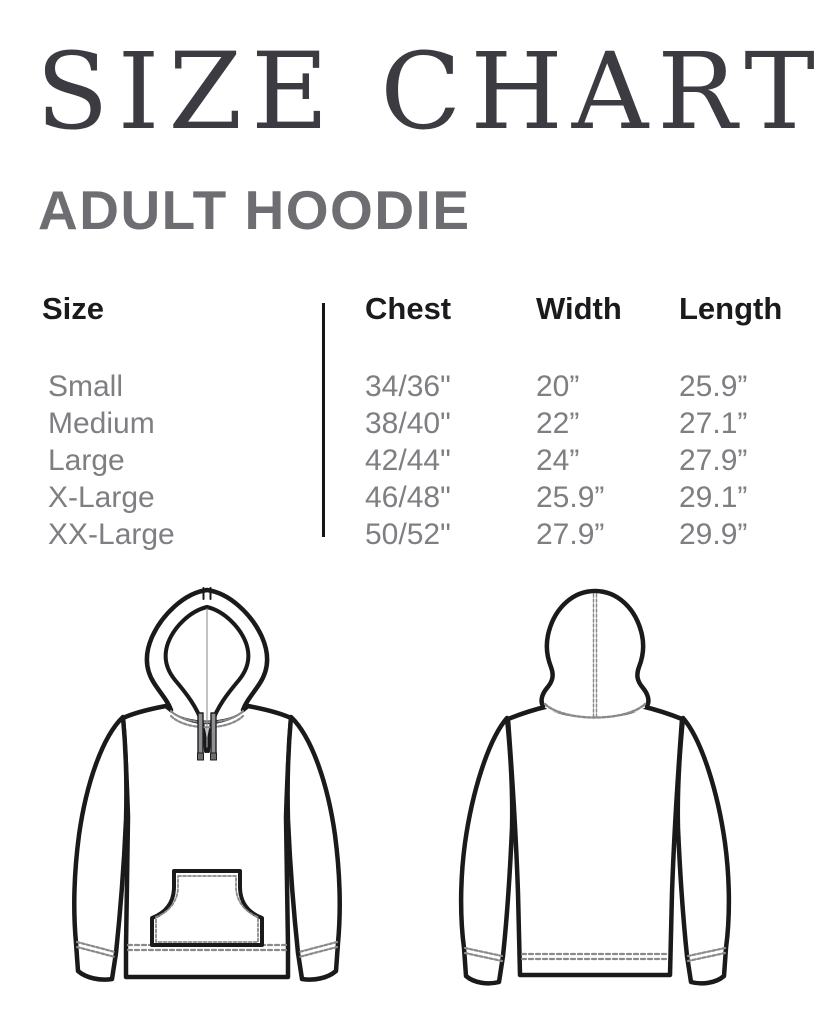 This screenshot has height=1024, width=819. I want to click on length-value: 27.9”, so click(713, 460).